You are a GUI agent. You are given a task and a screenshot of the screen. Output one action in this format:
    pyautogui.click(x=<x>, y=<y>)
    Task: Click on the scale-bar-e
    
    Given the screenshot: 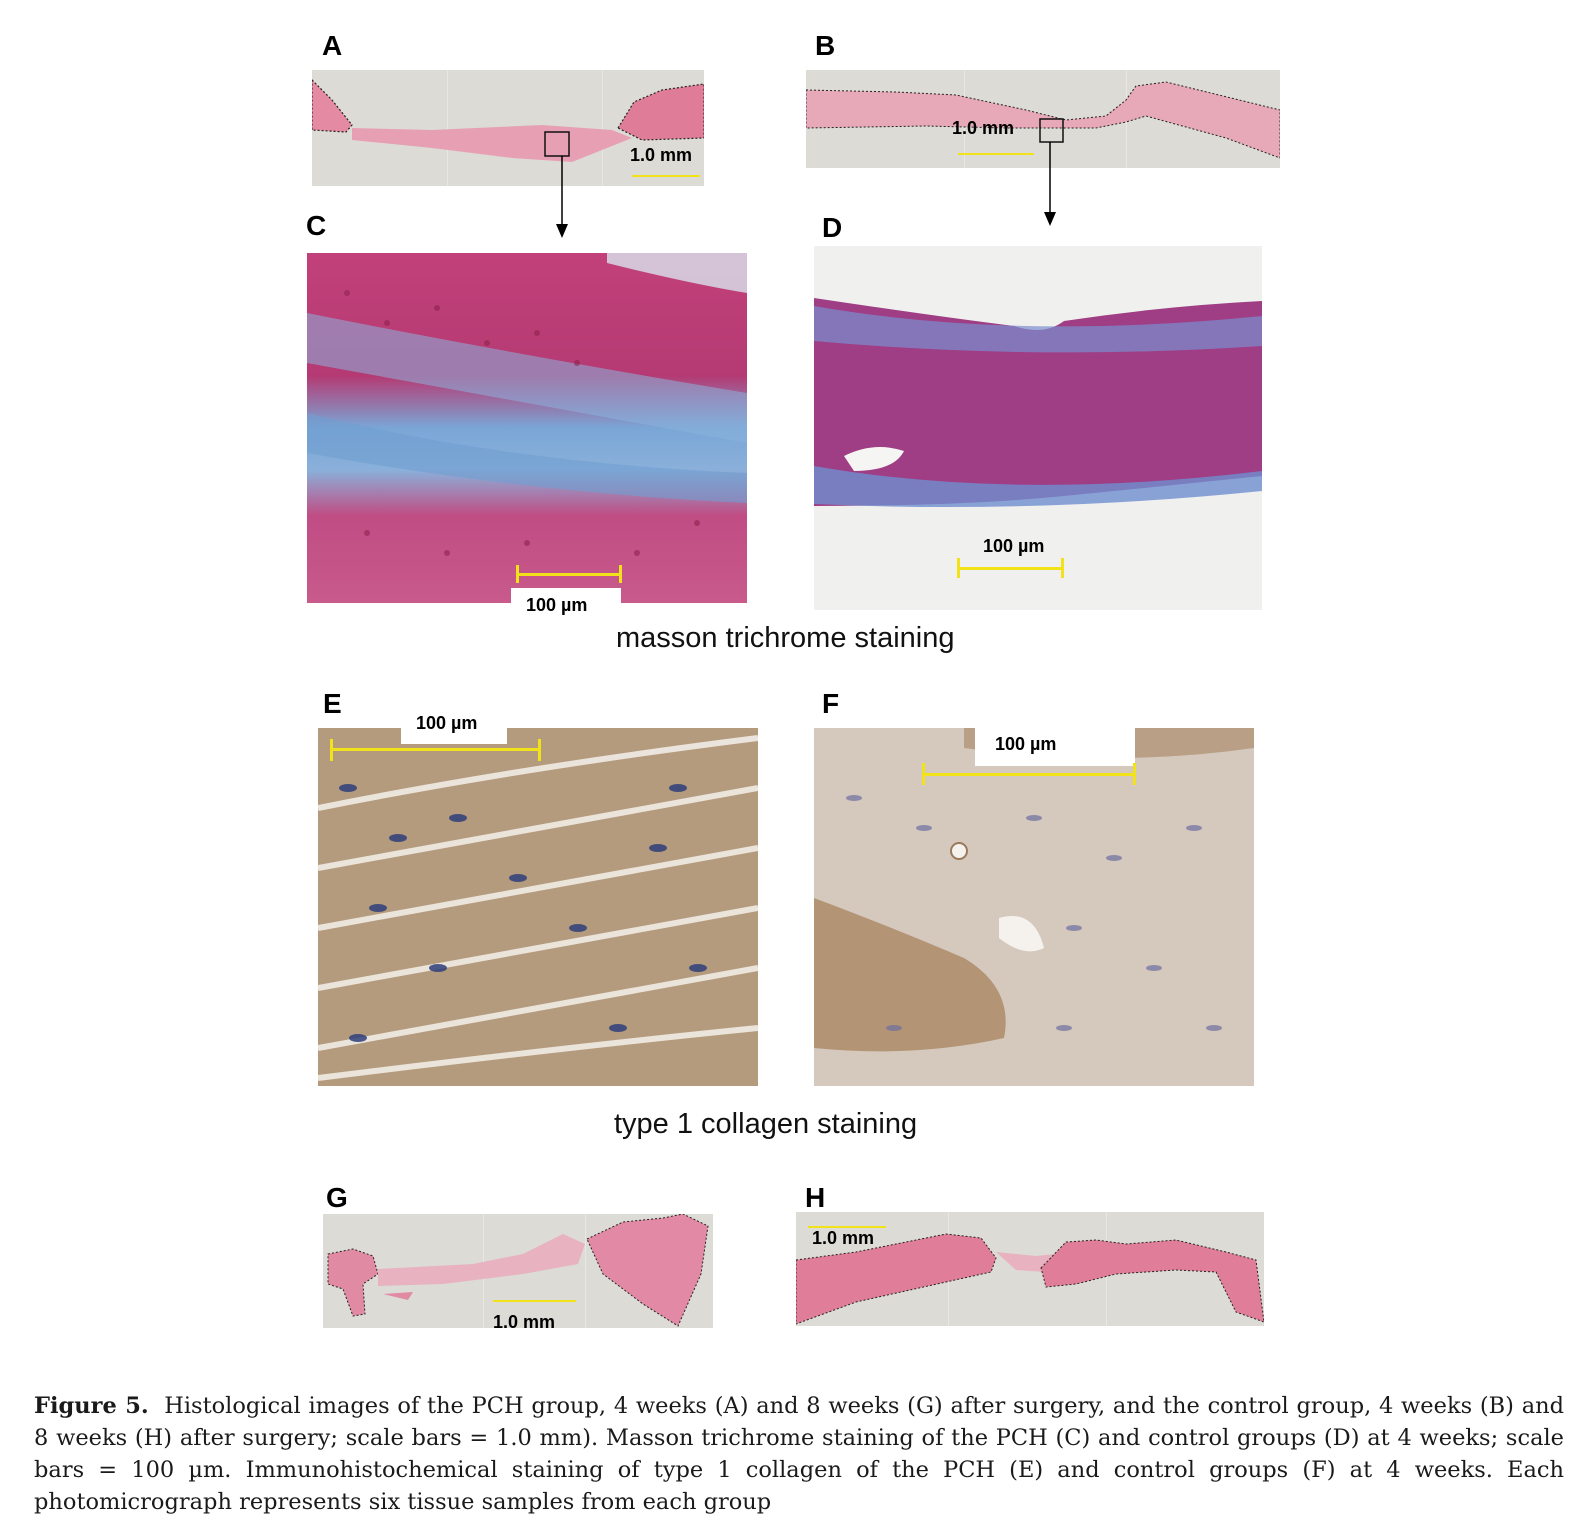 What is the action you would take?
    pyautogui.click(x=435, y=749)
    